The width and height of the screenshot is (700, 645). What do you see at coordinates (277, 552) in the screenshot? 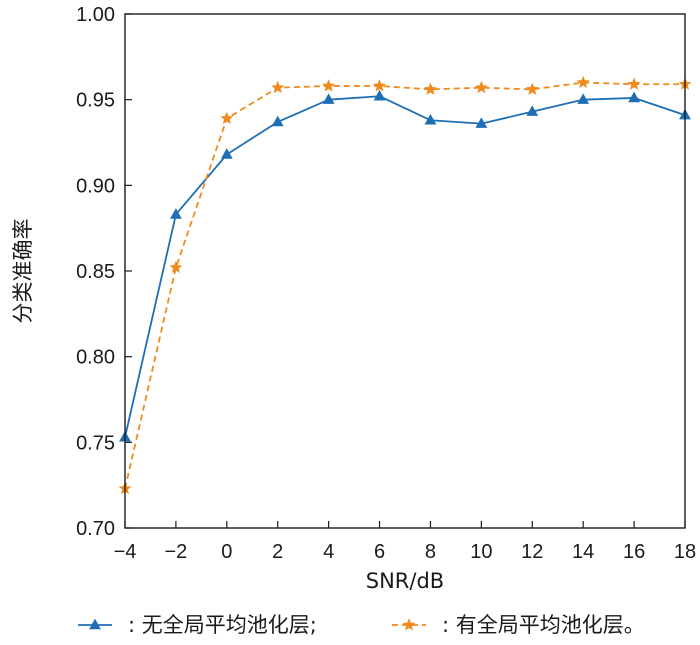
I see `x-tick-label: 2` at bounding box center [277, 552].